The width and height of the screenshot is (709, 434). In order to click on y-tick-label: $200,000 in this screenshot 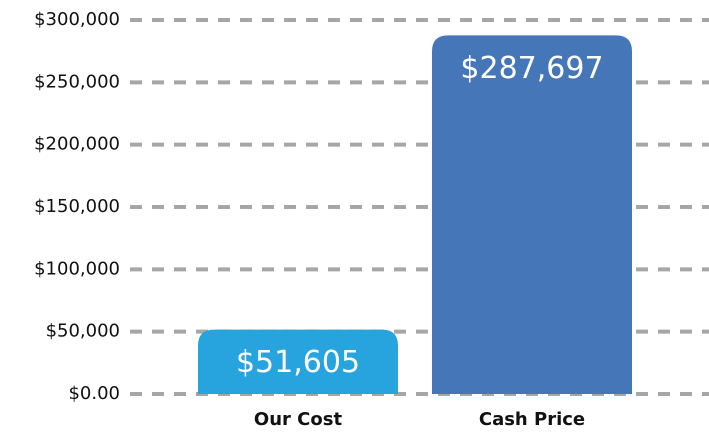, I will do `click(77, 144)`.